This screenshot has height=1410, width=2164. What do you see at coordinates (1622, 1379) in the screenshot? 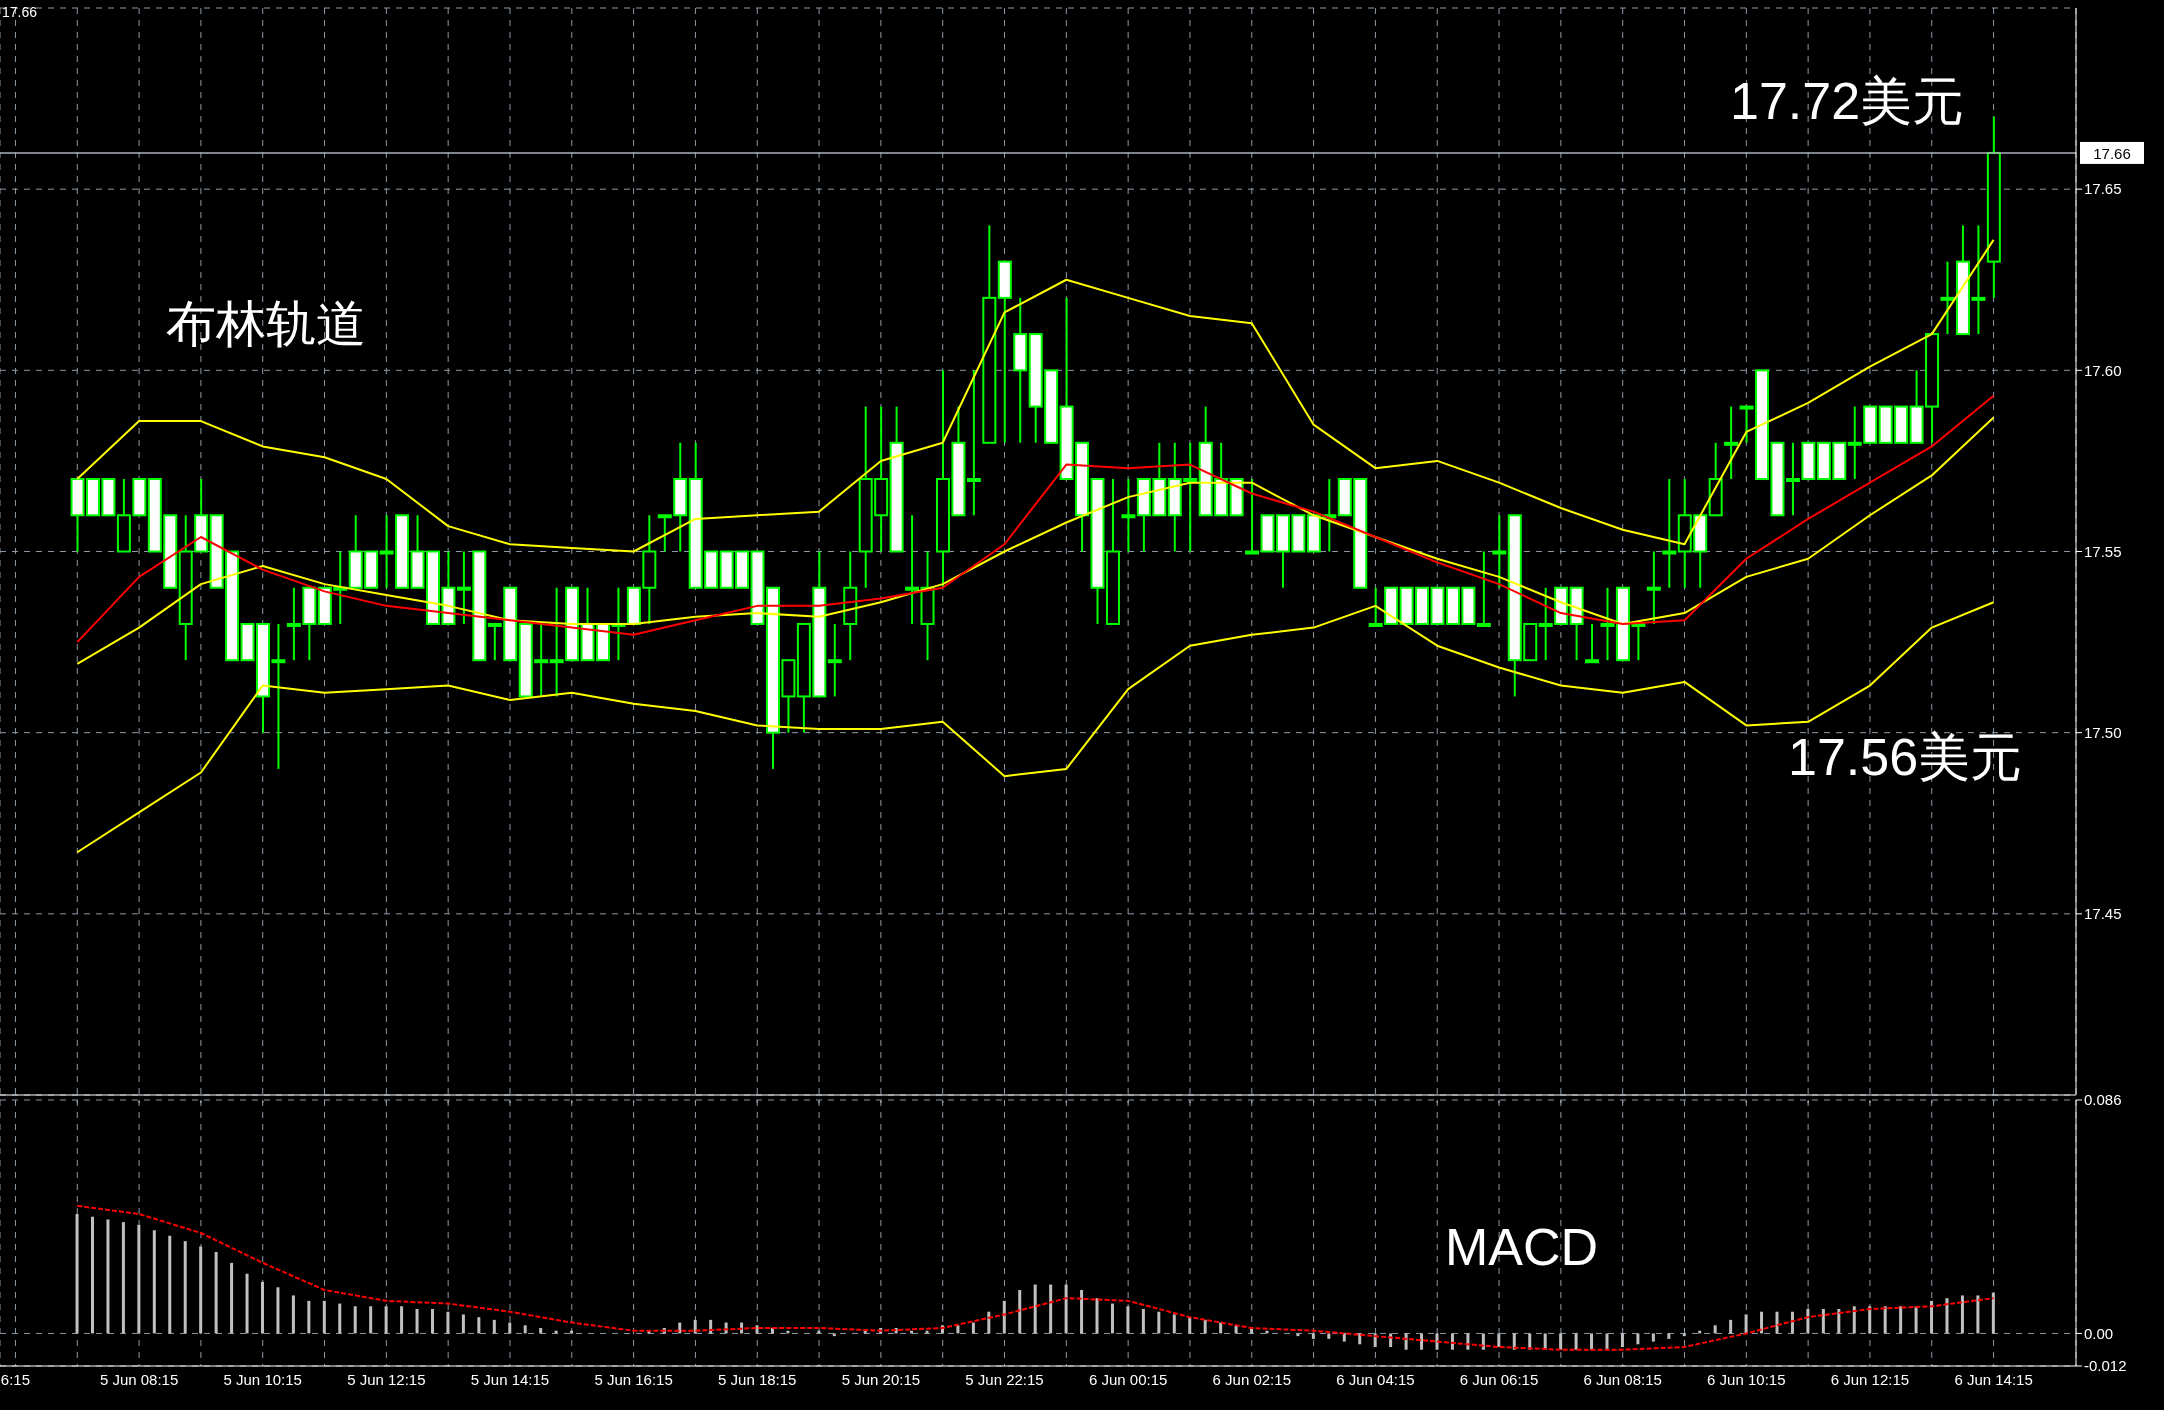
I see `x-tick-label: 6 Jun 08:15` at bounding box center [1622, 1379].